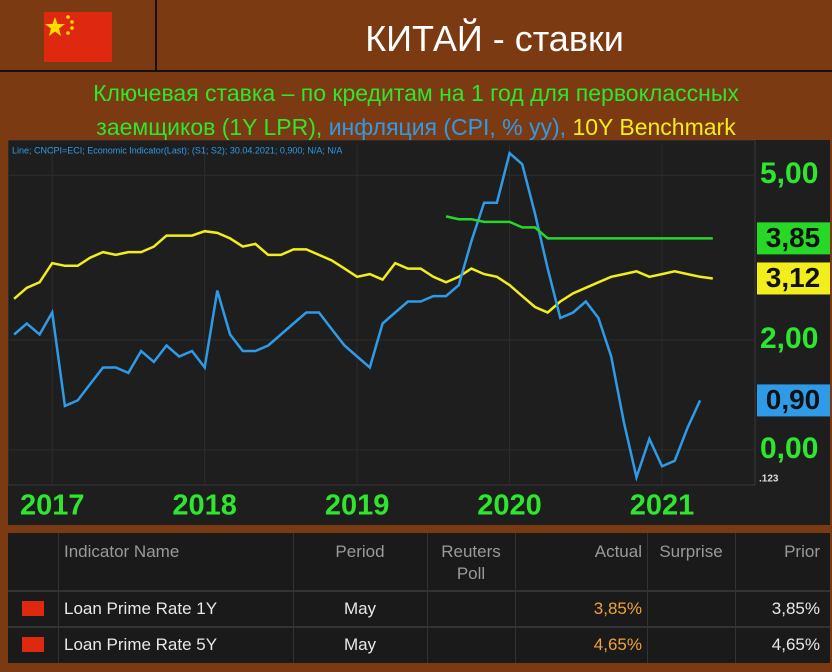  Describe the element at coordinates (52, 506) in the screenshot. I see `x-tick-label: 2017` at that location.